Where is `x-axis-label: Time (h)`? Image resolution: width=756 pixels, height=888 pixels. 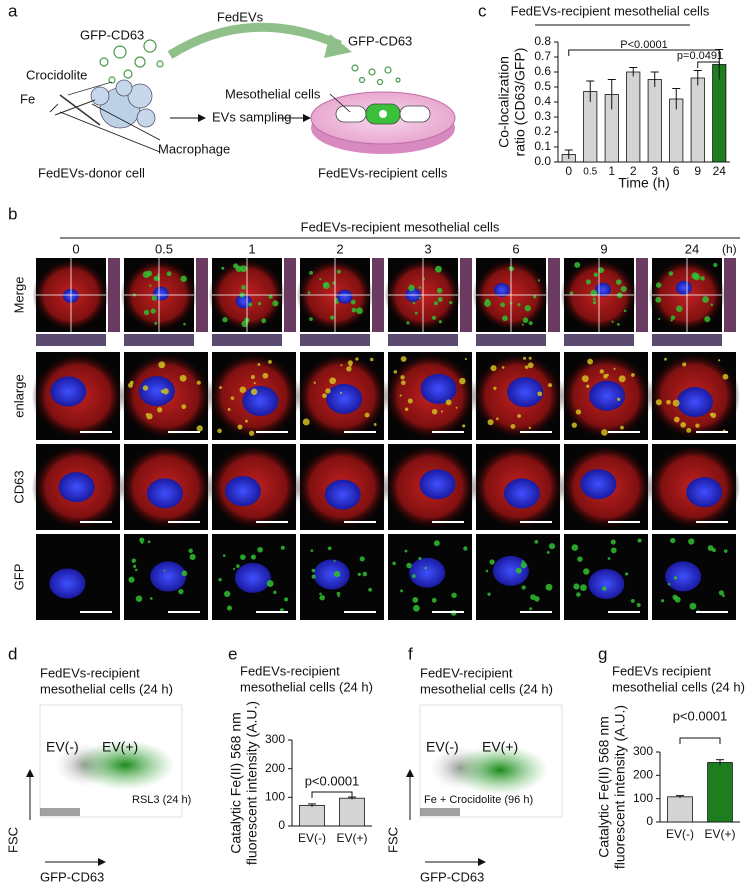
x-axis-label: Time (h) is located at coordinates (644, 183).